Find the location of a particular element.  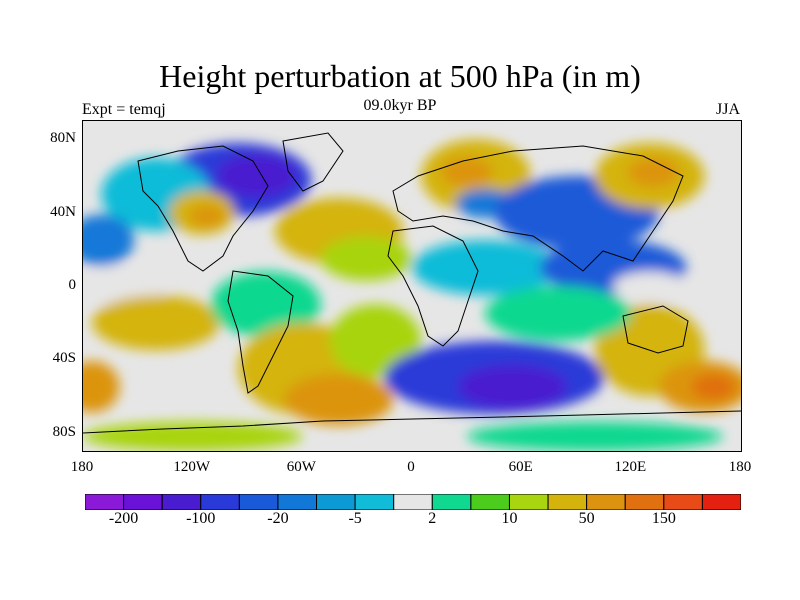

coastline-south-america is located at coordinates (260, 332).